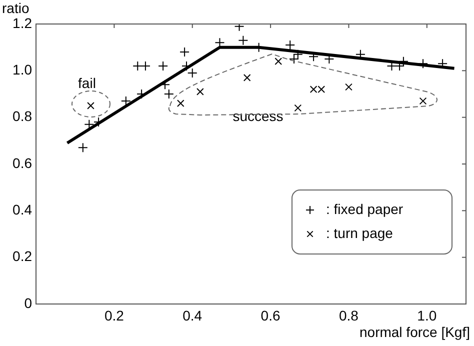 The height and width of the screenshot is (346, 474). Describe the element at coordinates (427, 315) in the screenshot. I see `x-tick-label: 1.0` at that location.